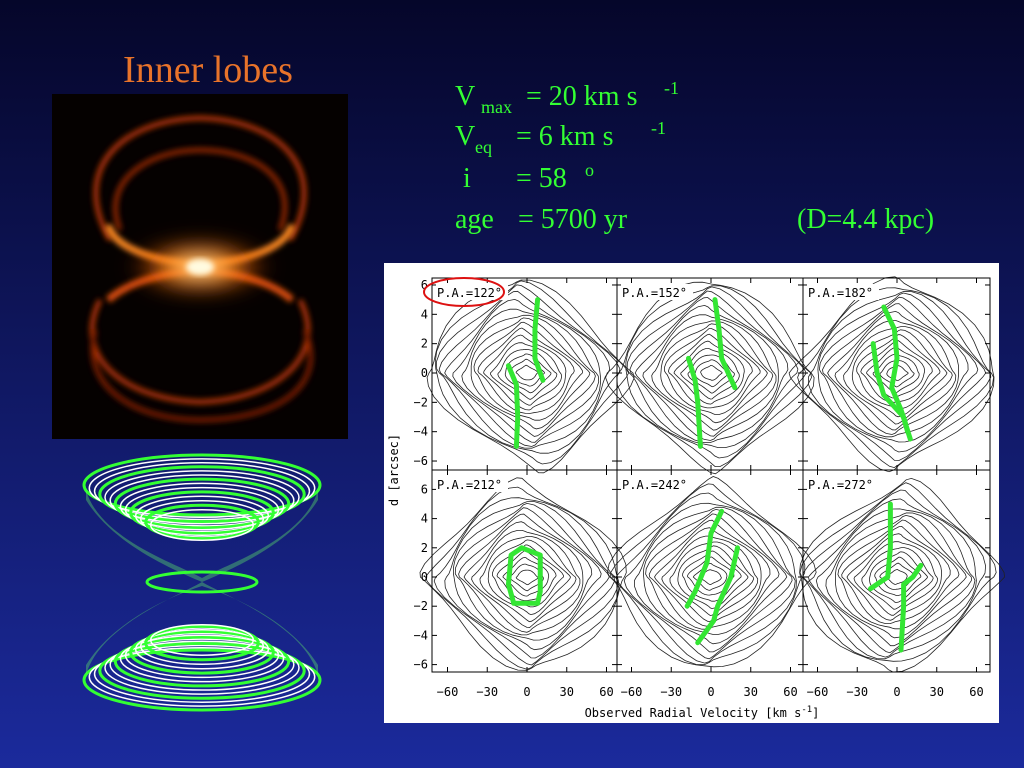 The width and height of the screenshot is (1024, 768). What do you see at coordinates (857, 692) in the screenshot?
I see `x-tick-label: −30` at bounding box center [857, 692].